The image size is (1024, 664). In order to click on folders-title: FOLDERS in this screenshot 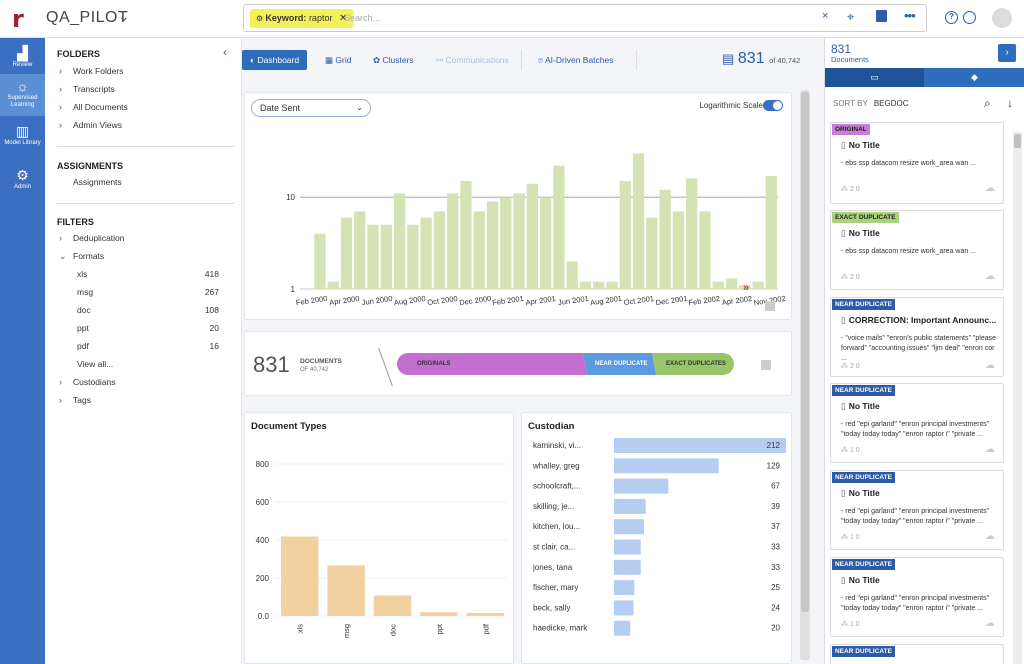, I will do `click(79, 54)`.